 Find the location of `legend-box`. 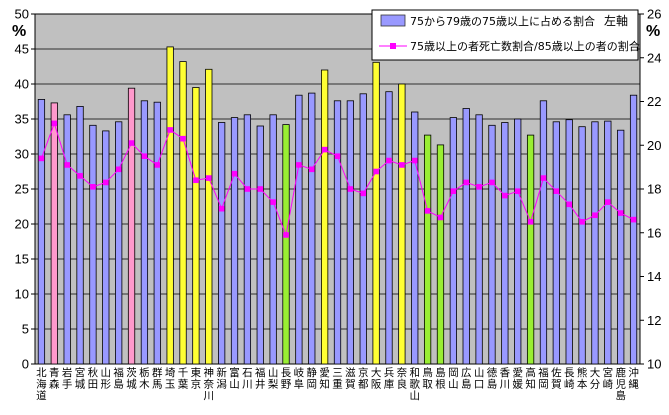

legend-box is located at coordinates (505, 35).